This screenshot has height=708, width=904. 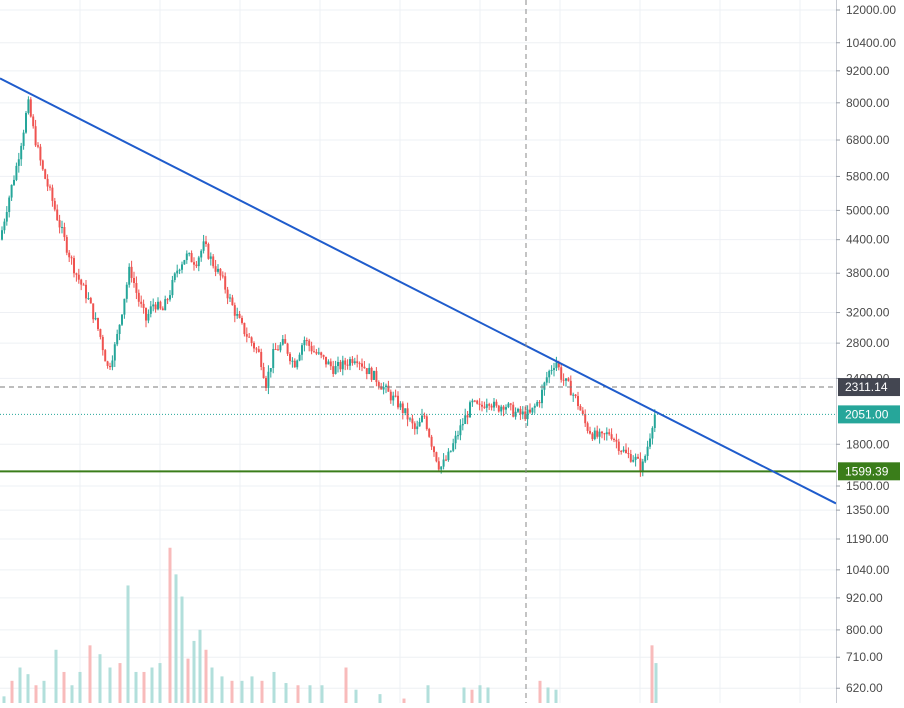 I want to click on level-label: 2311.14, so click(x=866, y=387).